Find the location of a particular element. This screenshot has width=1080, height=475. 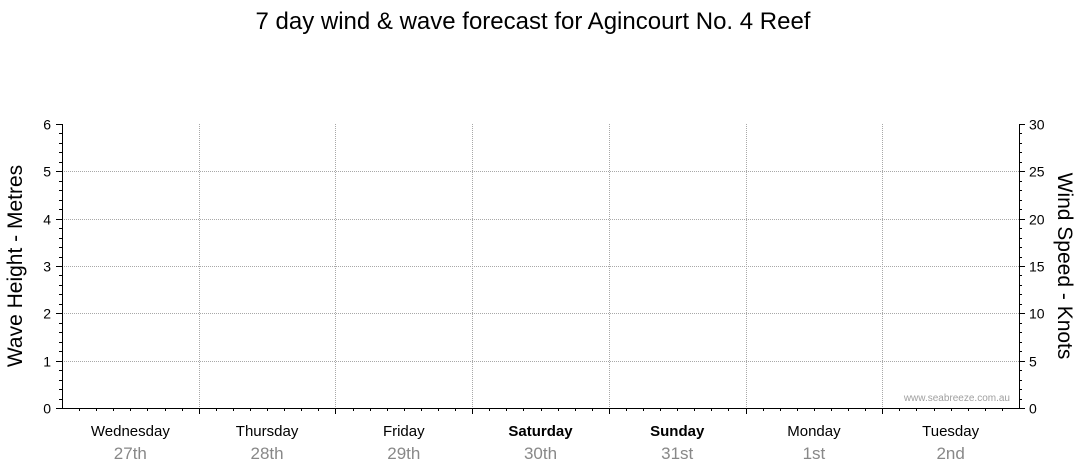

left-tick-label: 6 is located at coordinates (47, 125).